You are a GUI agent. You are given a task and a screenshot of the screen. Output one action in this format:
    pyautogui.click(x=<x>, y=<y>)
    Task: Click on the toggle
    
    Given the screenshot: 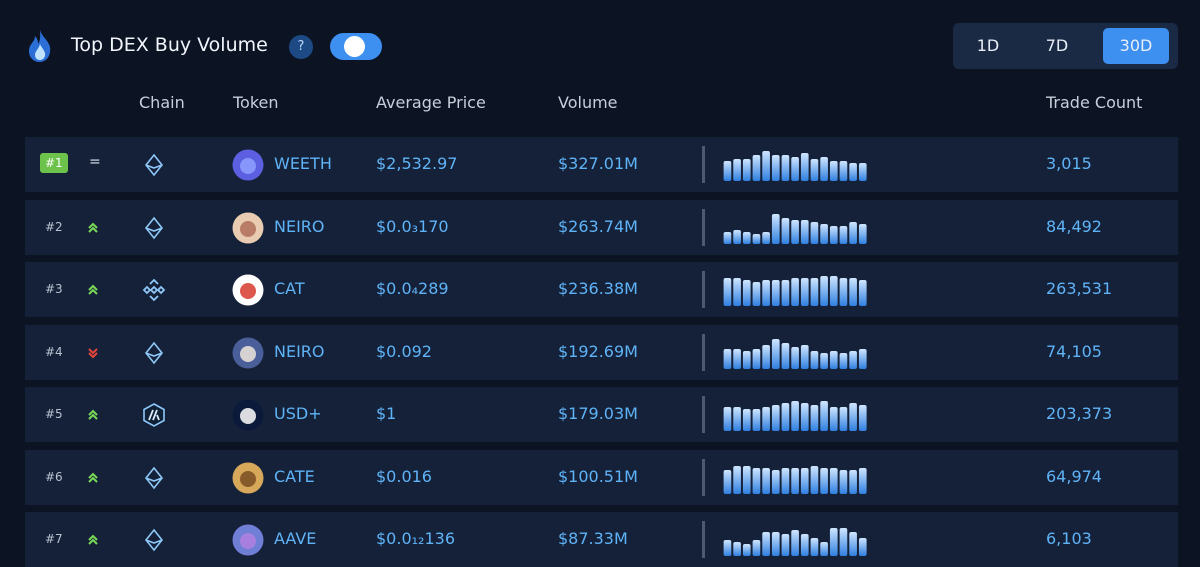 What is the action you would take?
    pyautogui.click(x=356, y=46)
    